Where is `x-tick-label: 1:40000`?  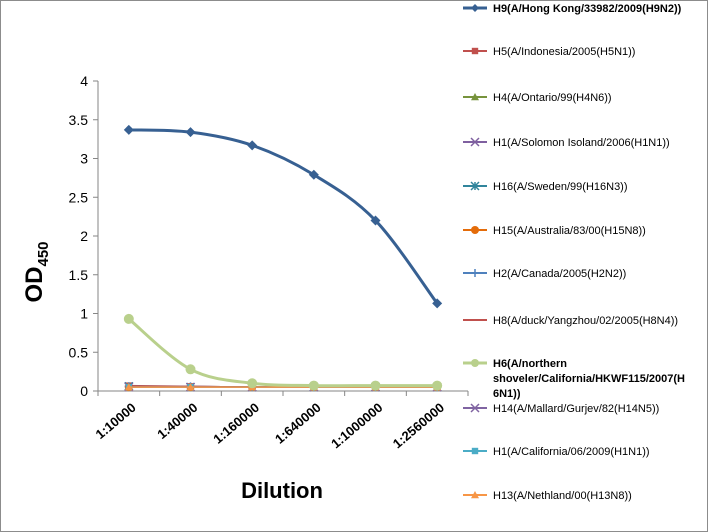
x-tick-label: 1:40000 is located at coordinates (177, 421).